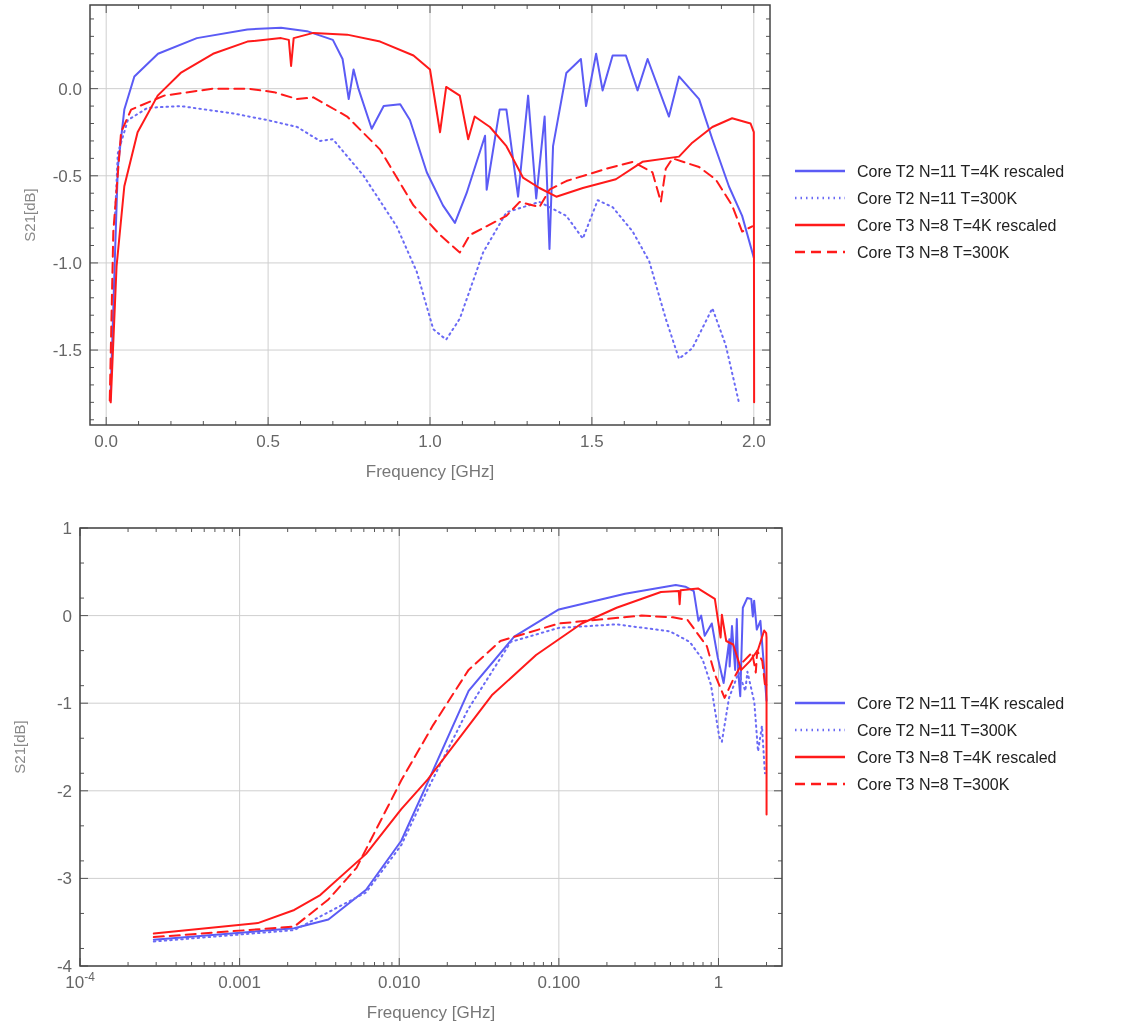 The image size is (1141, 1028). Describe the element at coordinates (67, 528) in the screenshot. I see `y-tick-label: 1` at that location.